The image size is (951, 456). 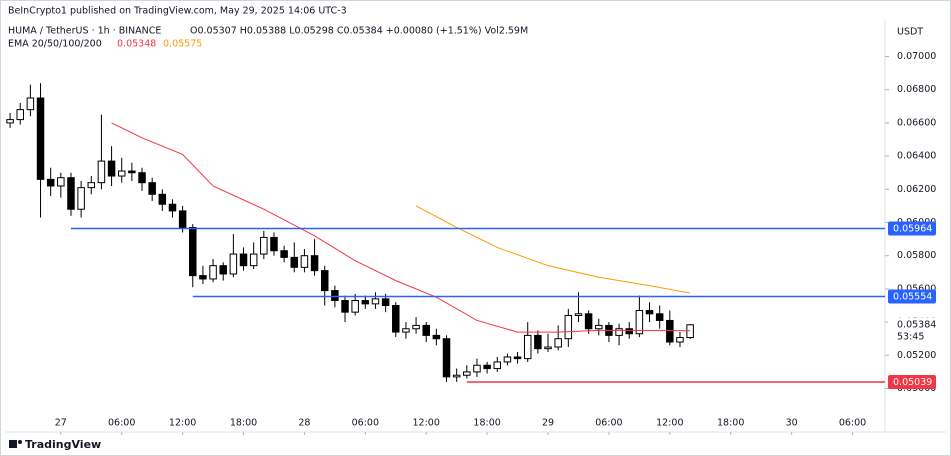 I want to click on currency: USDT, so click(x=910, y=32).